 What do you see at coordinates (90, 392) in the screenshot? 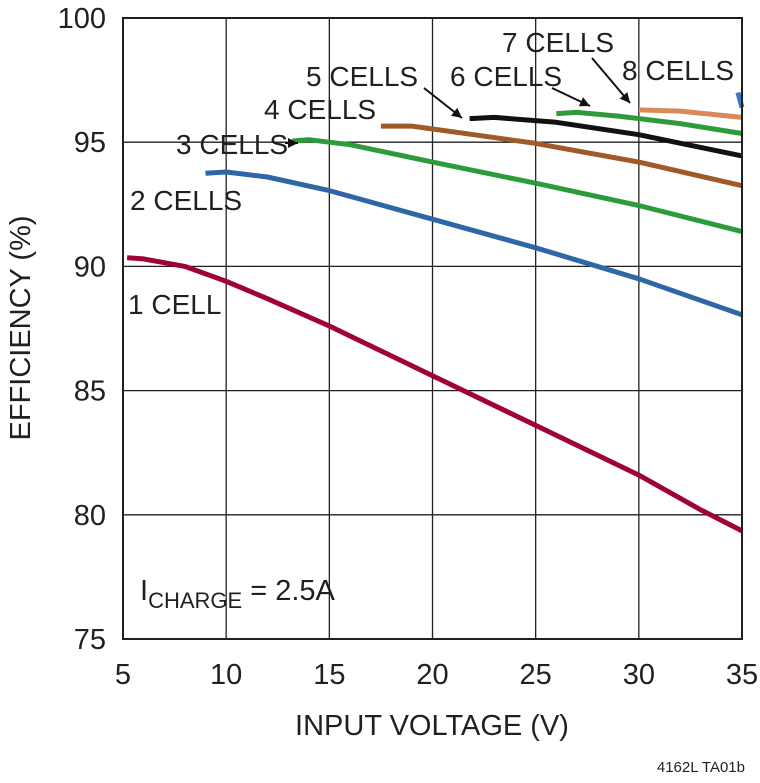
I see `y-tick-label: 85` at bounding box center [90, 392].